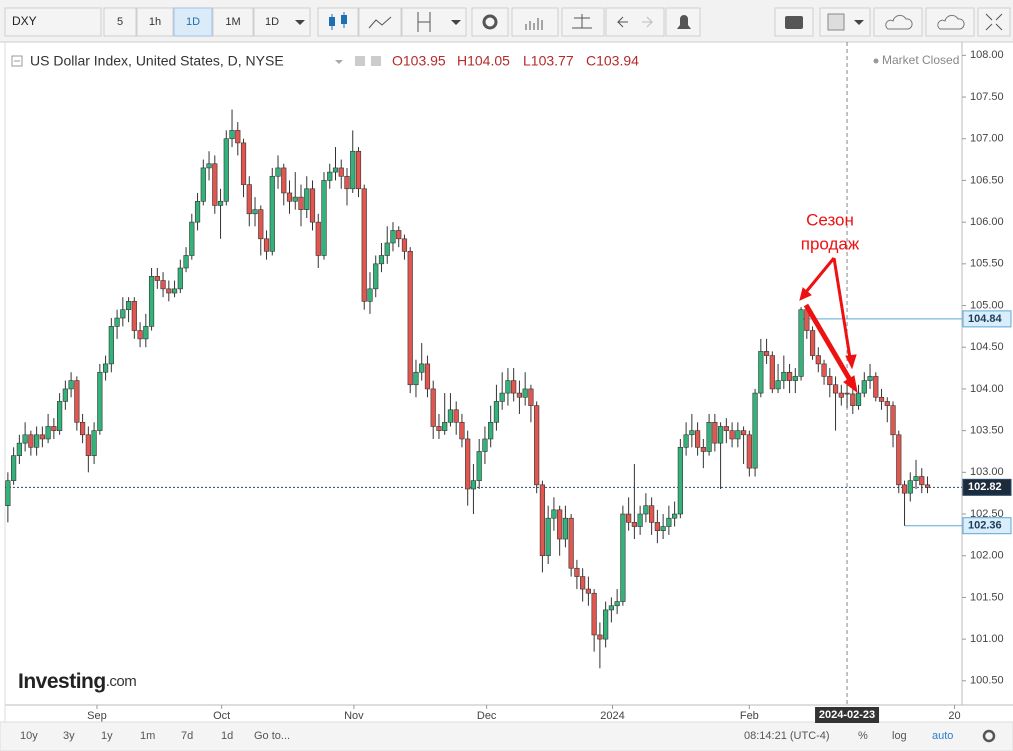  I want to click on settings-button, so click(490, 22).